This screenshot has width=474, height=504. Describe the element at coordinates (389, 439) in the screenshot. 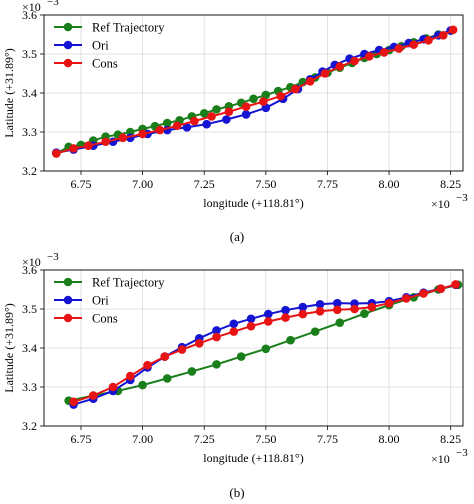

I see `x-tick-label: 8.00` at that location.